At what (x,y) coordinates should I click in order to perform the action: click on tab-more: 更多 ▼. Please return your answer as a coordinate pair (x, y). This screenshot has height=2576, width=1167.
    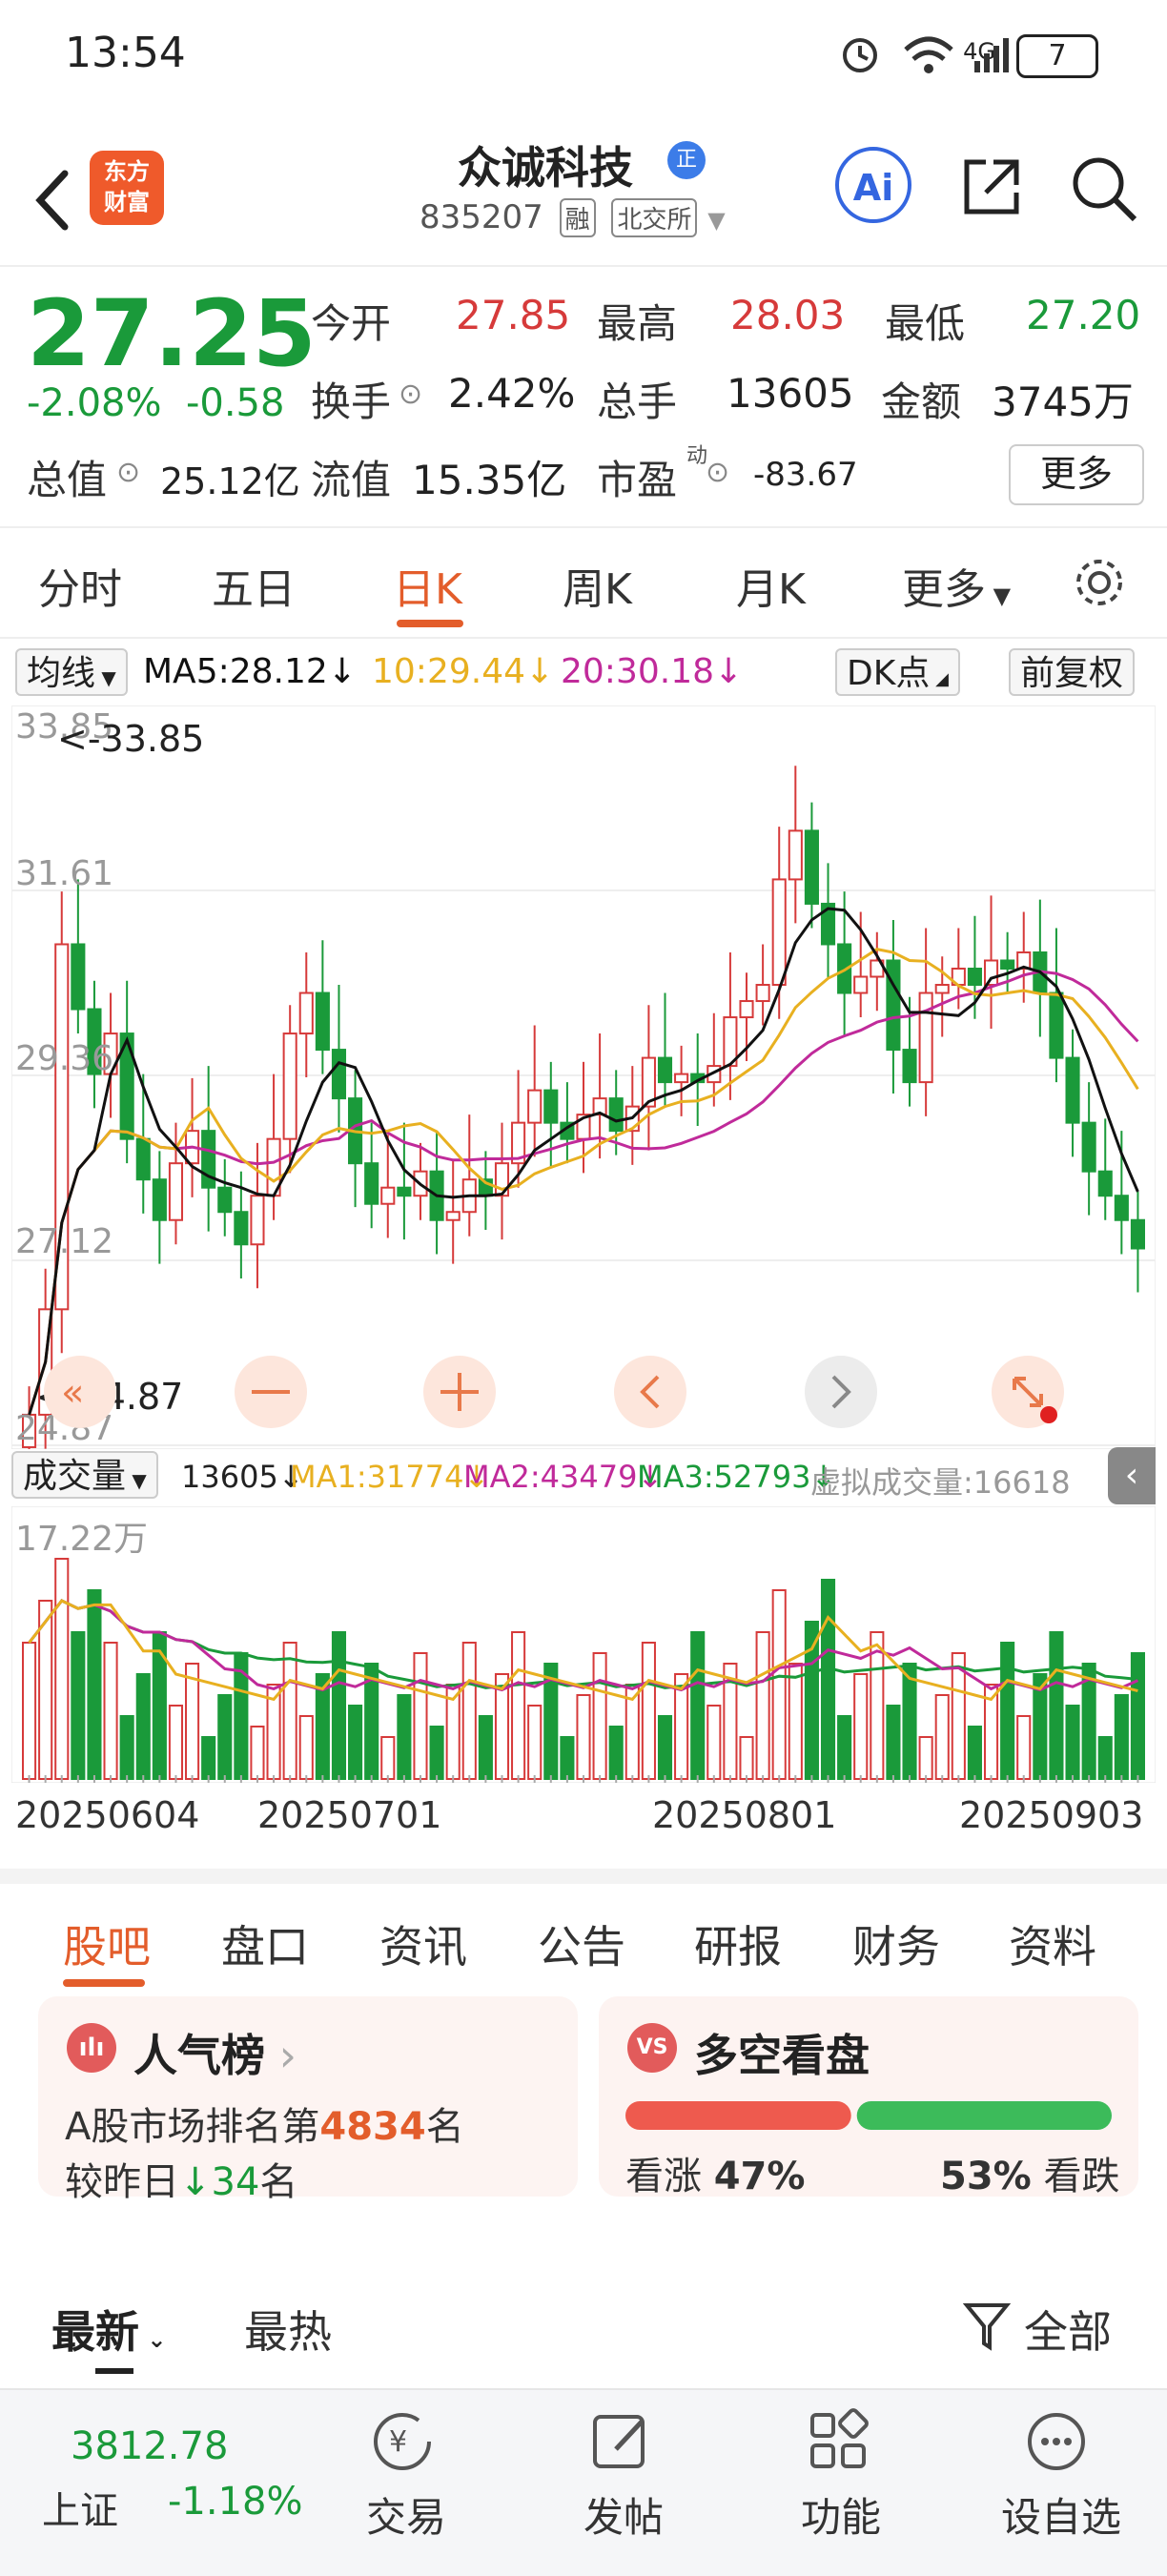
    Looking at the image, I should click on (957, 589).